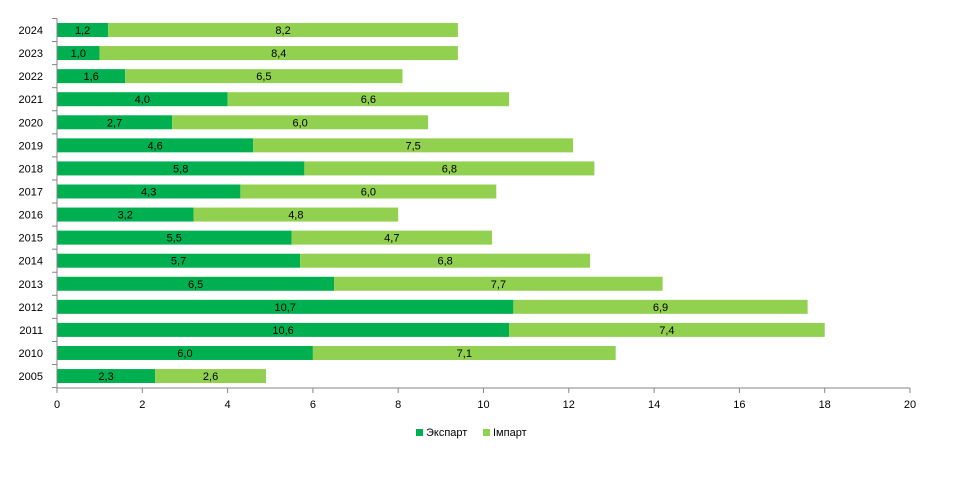 The height and width of the screenshot is (501, 964). What do you see at coordinates (31, 285) in the screenshot?
I see `category-label-2013: 2013` at bounding box center [31, 285].